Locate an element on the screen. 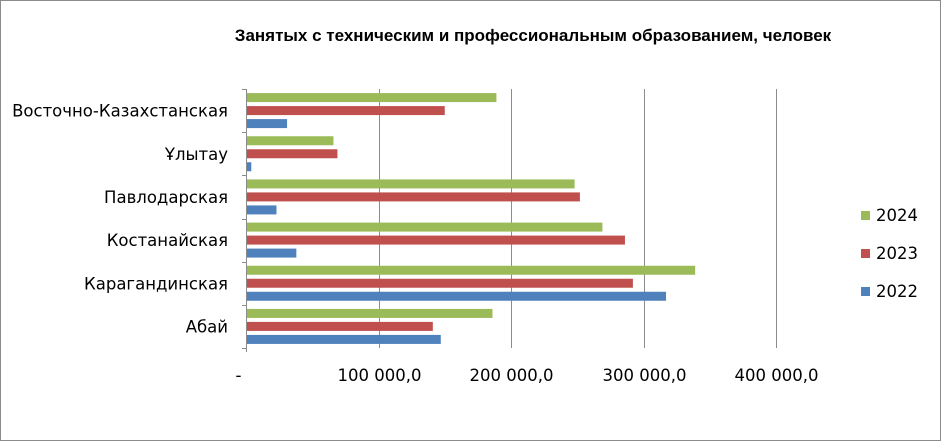 The height and width of the screenshot is (441, 941). legend-swatch-2024 is located at coordinates (865, 215).